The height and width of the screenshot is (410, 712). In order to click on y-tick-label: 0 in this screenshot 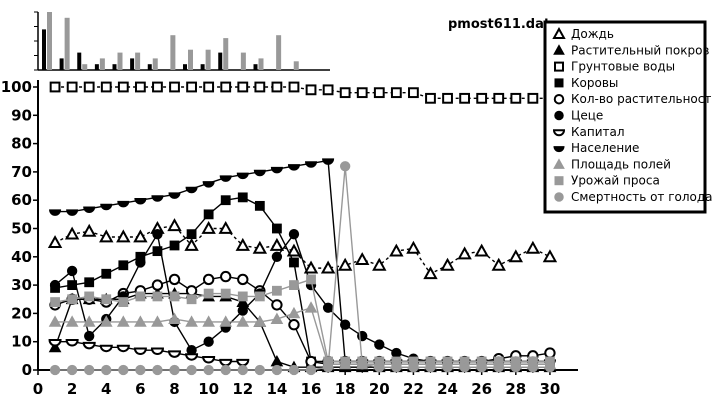, I will do `click(27, 370)`.